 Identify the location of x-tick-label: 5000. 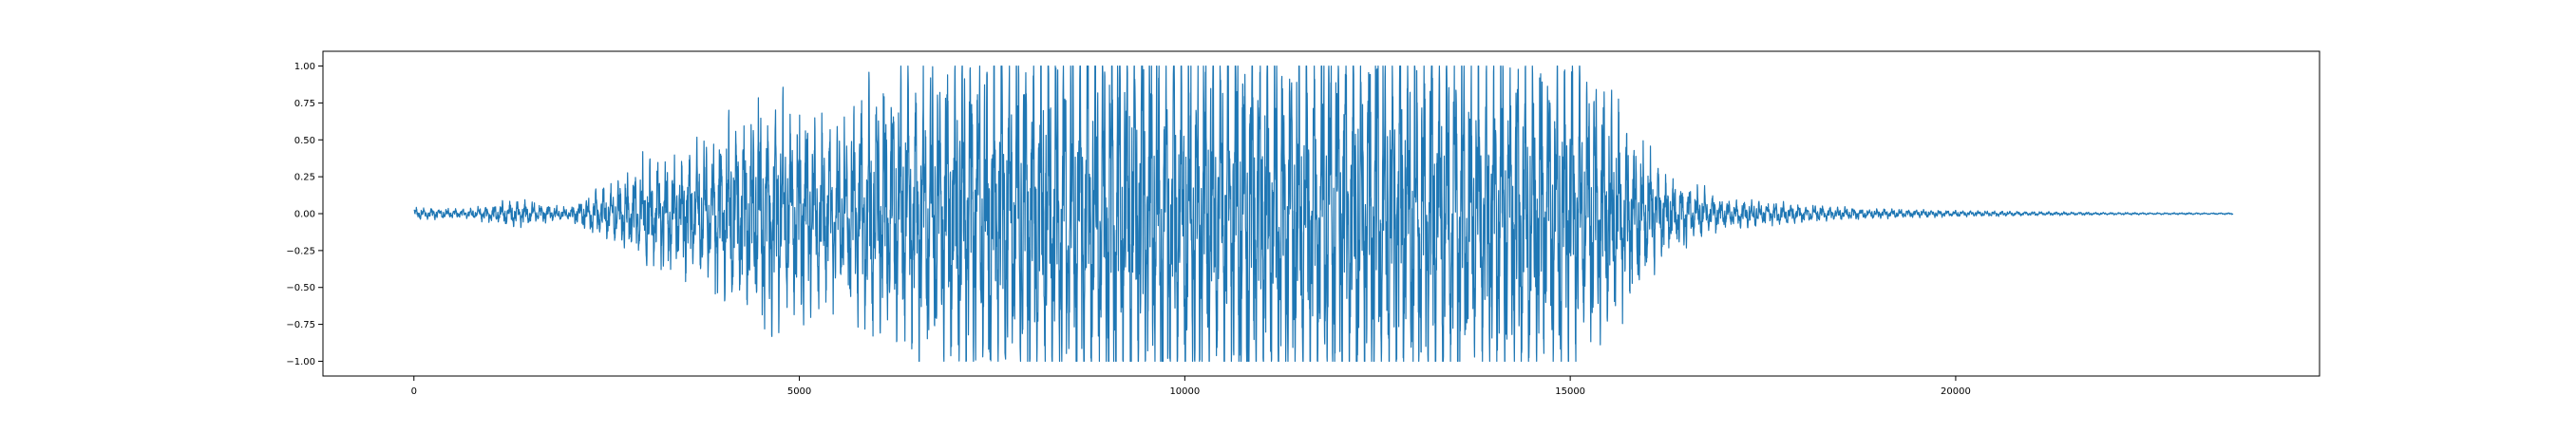
(799, 392).